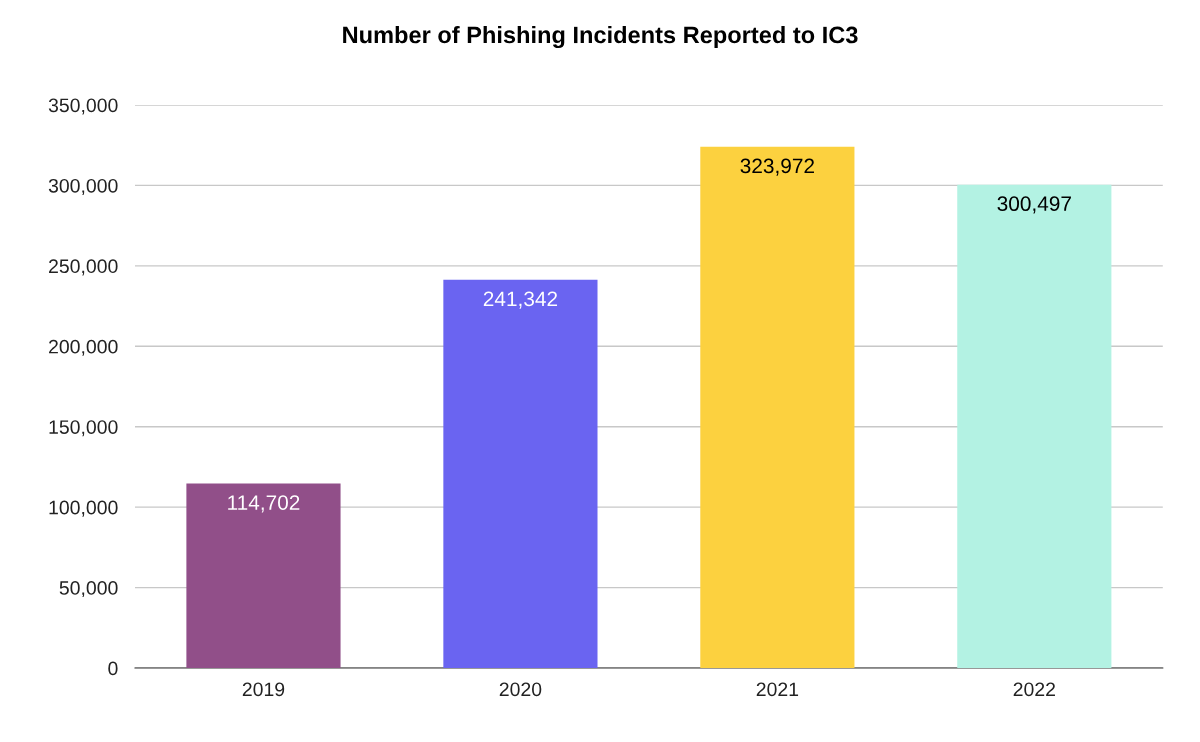 The image size is (1200, 742). What do you see at coordinates (1034, 689) in the screenshot?
I see `x-tick-label: 2022` at bounding box center [1034, 689].